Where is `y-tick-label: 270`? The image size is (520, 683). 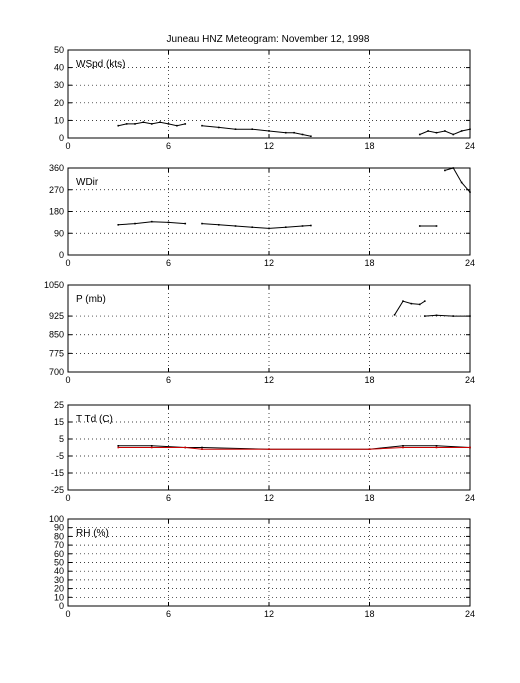
y-tick-label: 270 is located at coordinates (56, 190).